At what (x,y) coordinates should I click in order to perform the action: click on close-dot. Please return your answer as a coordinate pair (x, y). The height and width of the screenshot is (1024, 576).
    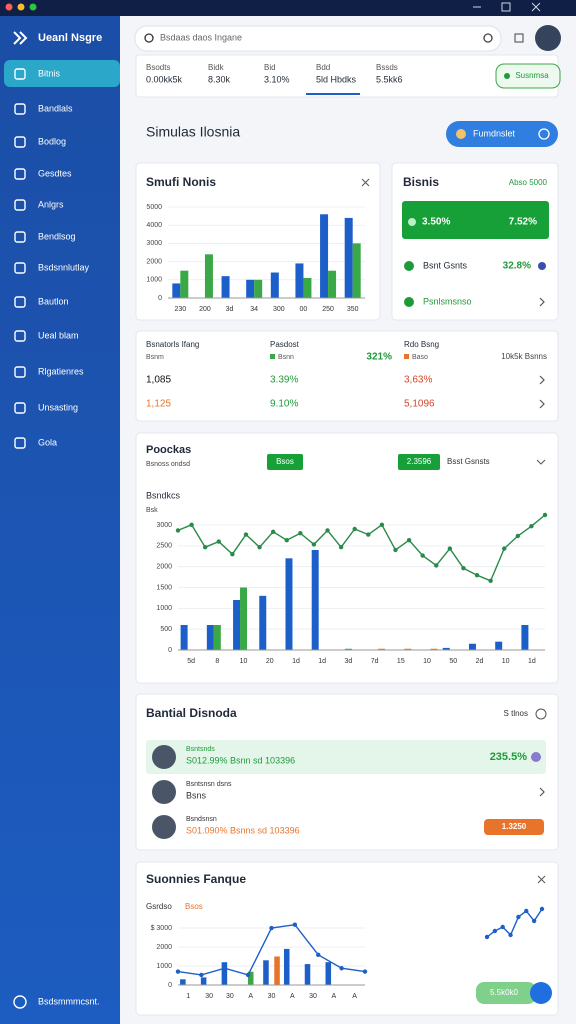
    Looking at the image, I should click on (9, 7).